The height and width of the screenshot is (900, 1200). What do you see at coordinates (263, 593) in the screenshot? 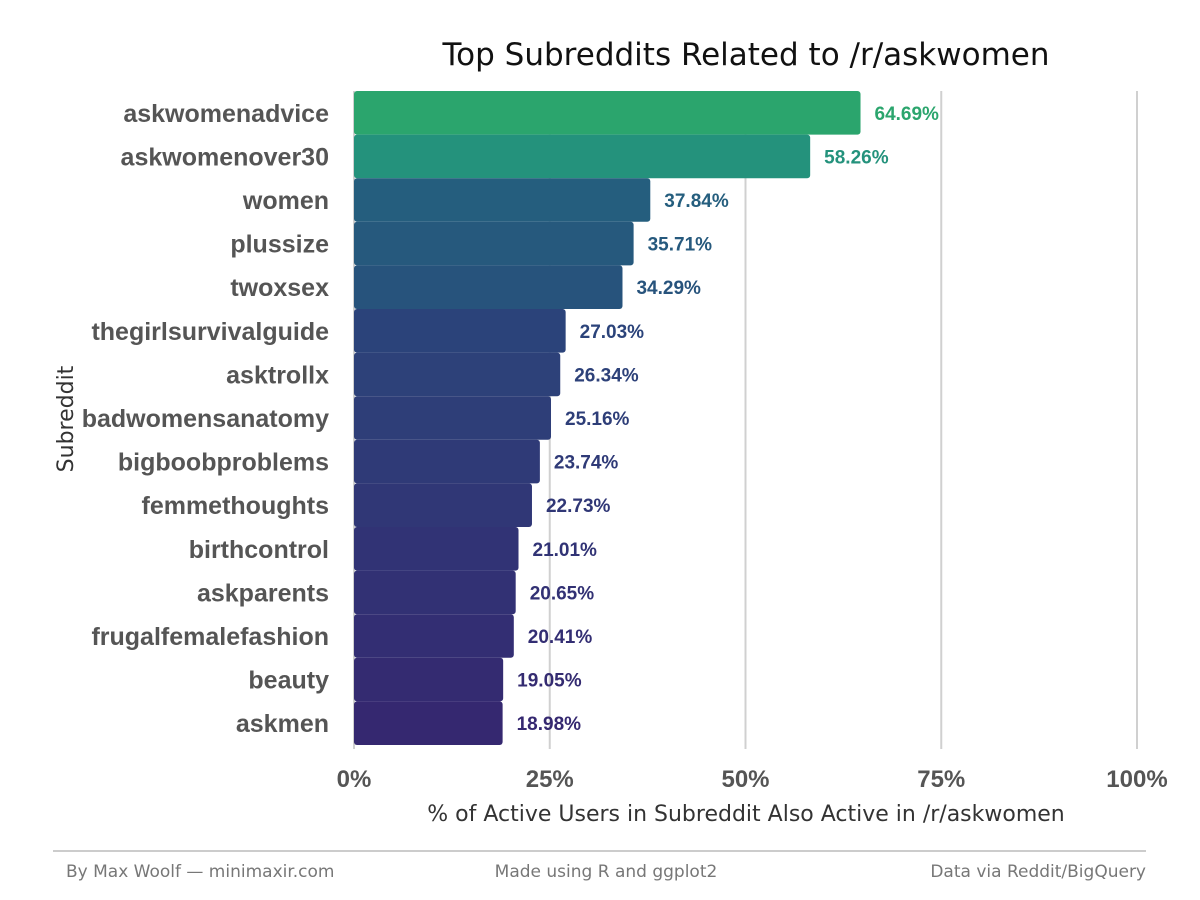
I see `category-label: askparents` at bounding box center [263, 593].